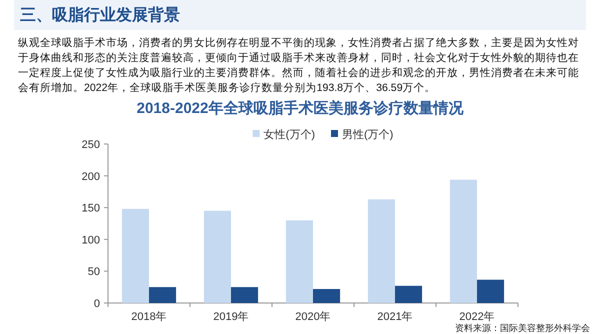  I want to click on x-tick-label: 2019年, so click(231, 317).